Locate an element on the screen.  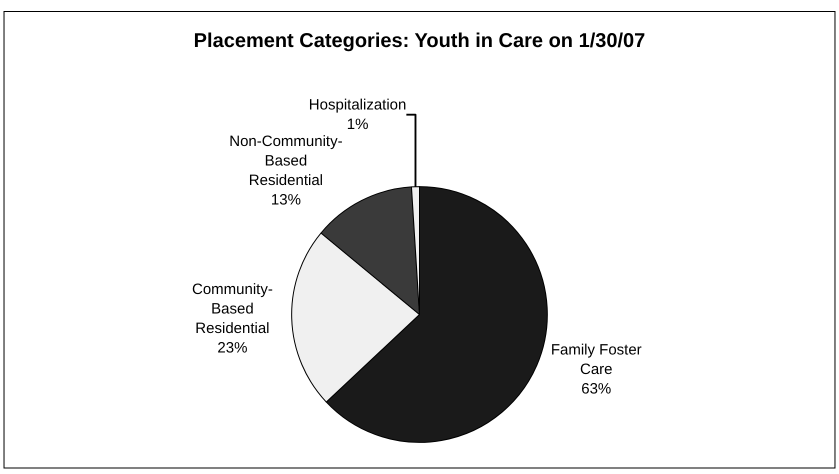
slice-label: Non-Community-Based Residential is located at coordinates (286, 160).